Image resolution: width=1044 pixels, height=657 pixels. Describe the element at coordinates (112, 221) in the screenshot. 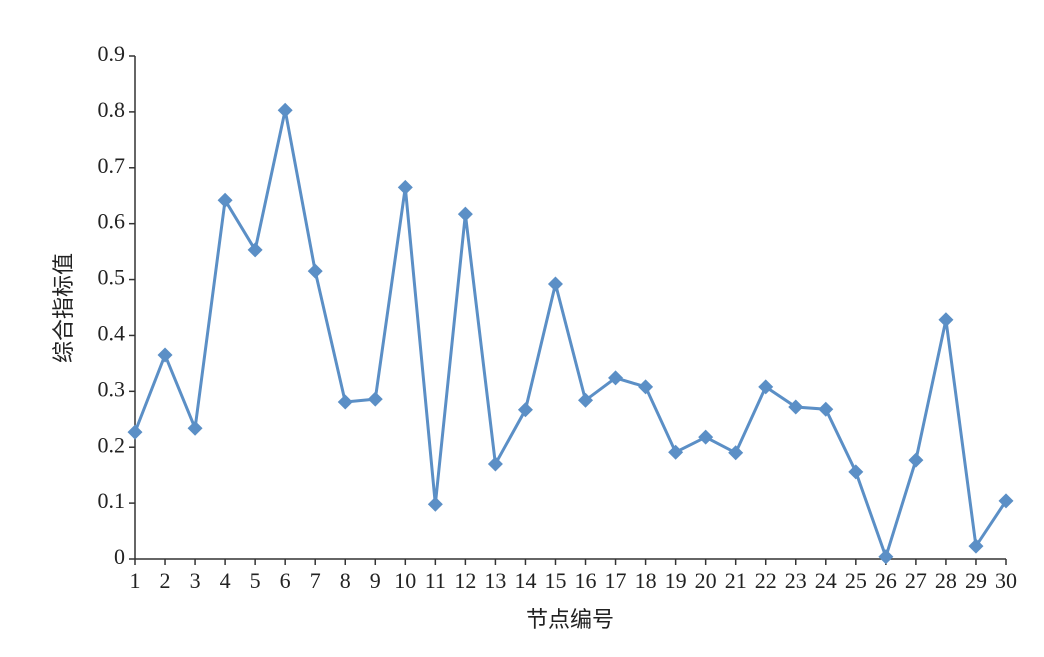

I see `y-tick-label: 0.6` at that location.